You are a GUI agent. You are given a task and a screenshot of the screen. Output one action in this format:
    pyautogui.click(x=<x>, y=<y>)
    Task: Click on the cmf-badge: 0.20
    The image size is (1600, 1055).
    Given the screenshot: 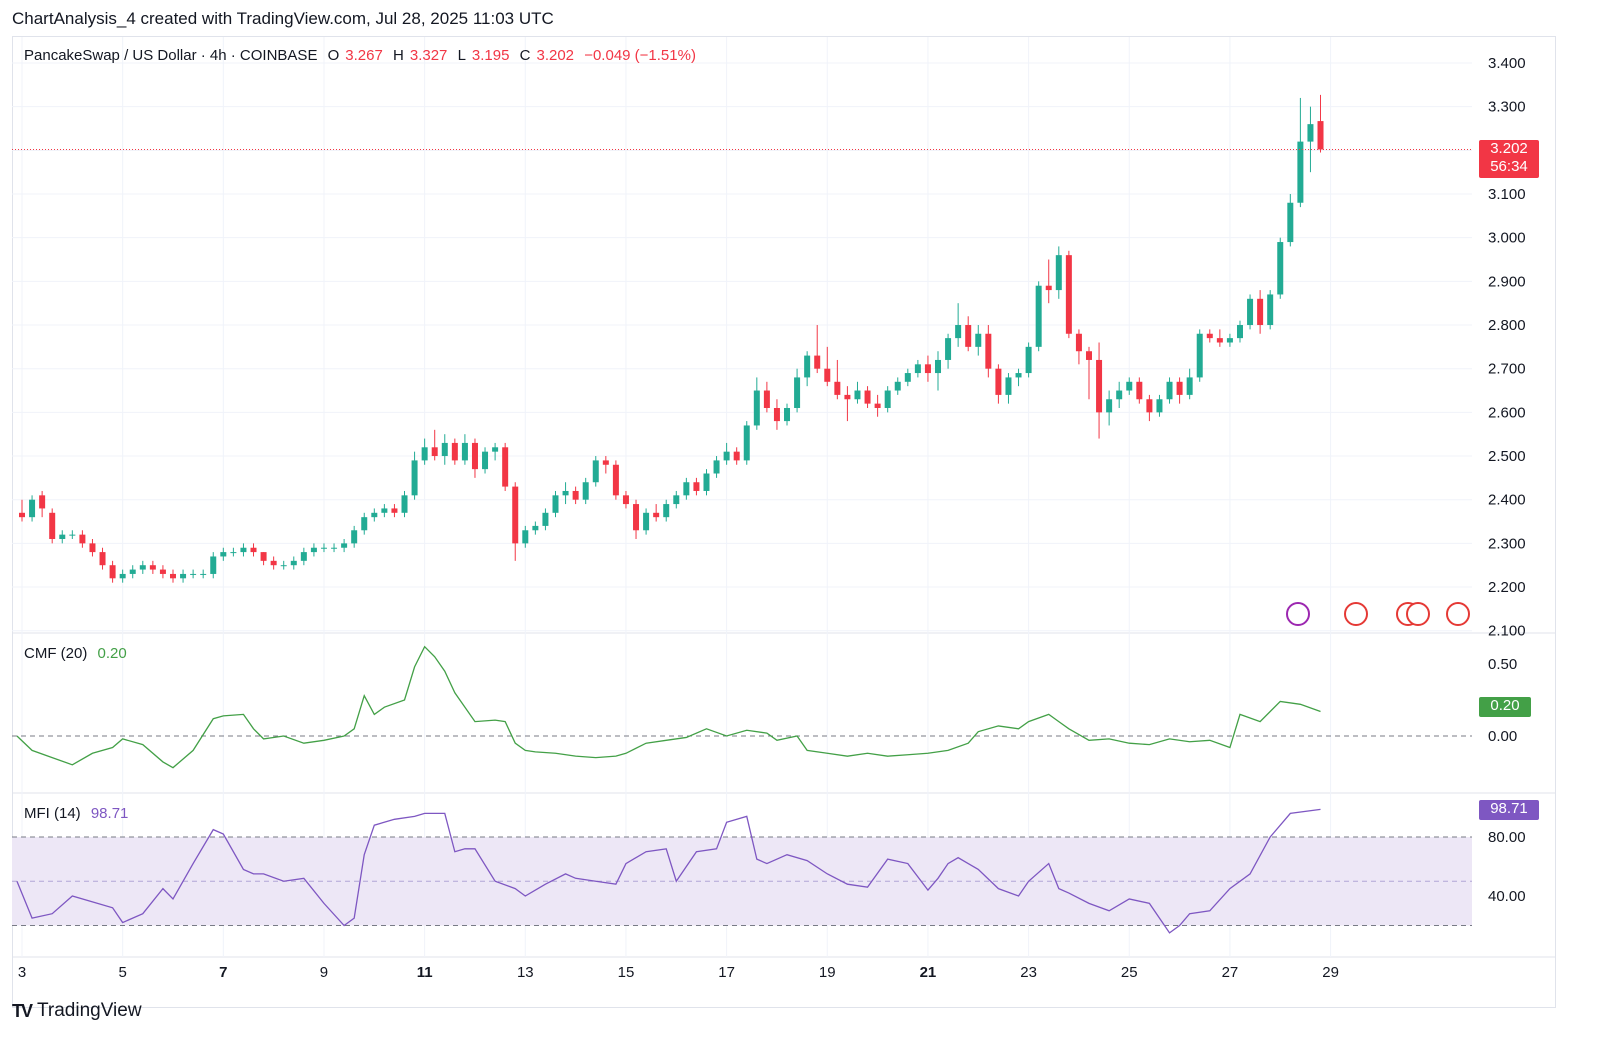 What is the action you would take?
    pyautogui.click(x=1505, y=707)
    